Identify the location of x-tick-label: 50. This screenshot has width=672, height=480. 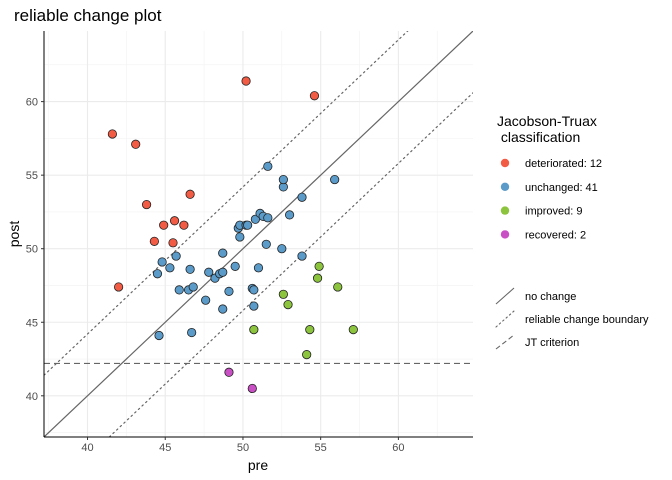
(243, 448).